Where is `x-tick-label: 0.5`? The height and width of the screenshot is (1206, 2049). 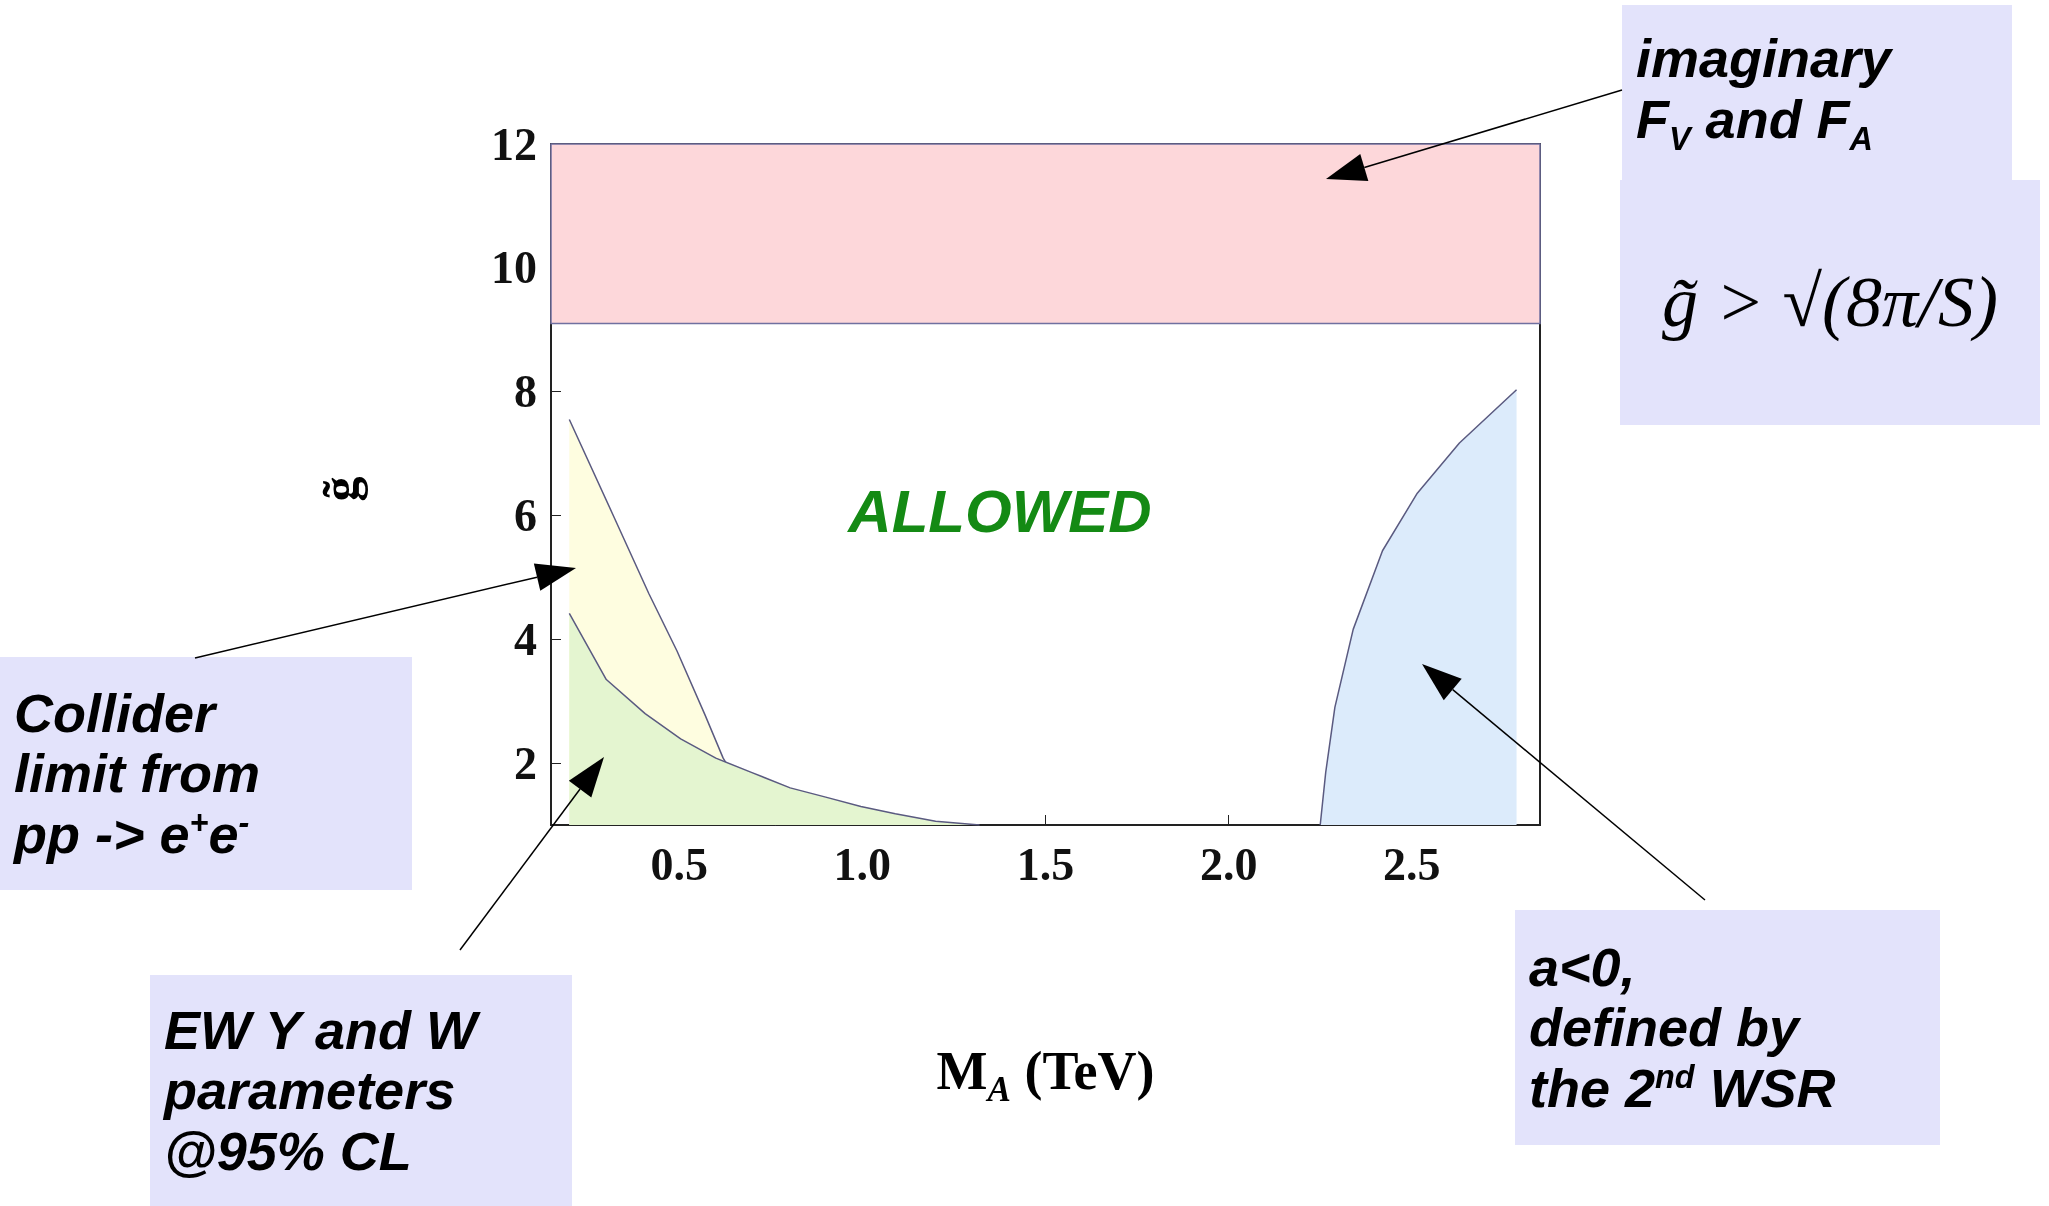 x-tick-label: 0.5 is located at coordinates (679, 864).